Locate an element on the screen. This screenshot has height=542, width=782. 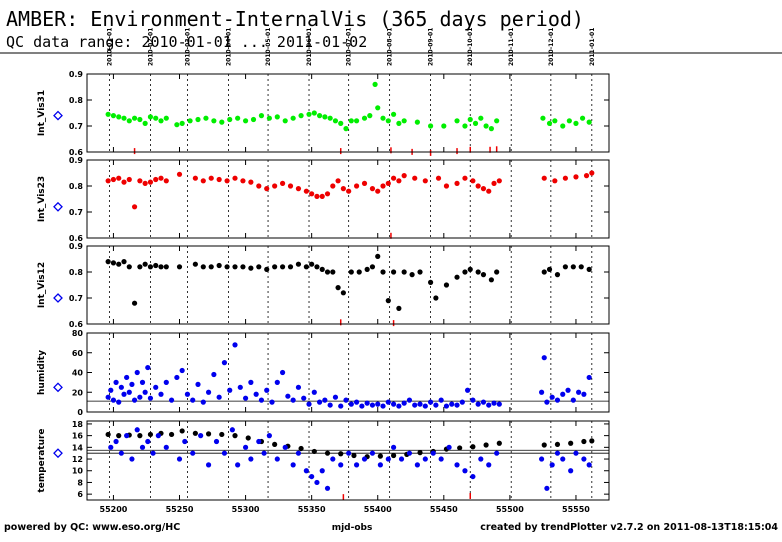
panel-temperature: 6 8 10 12 14 16 18 temperature is located at coordinates (323, 460).